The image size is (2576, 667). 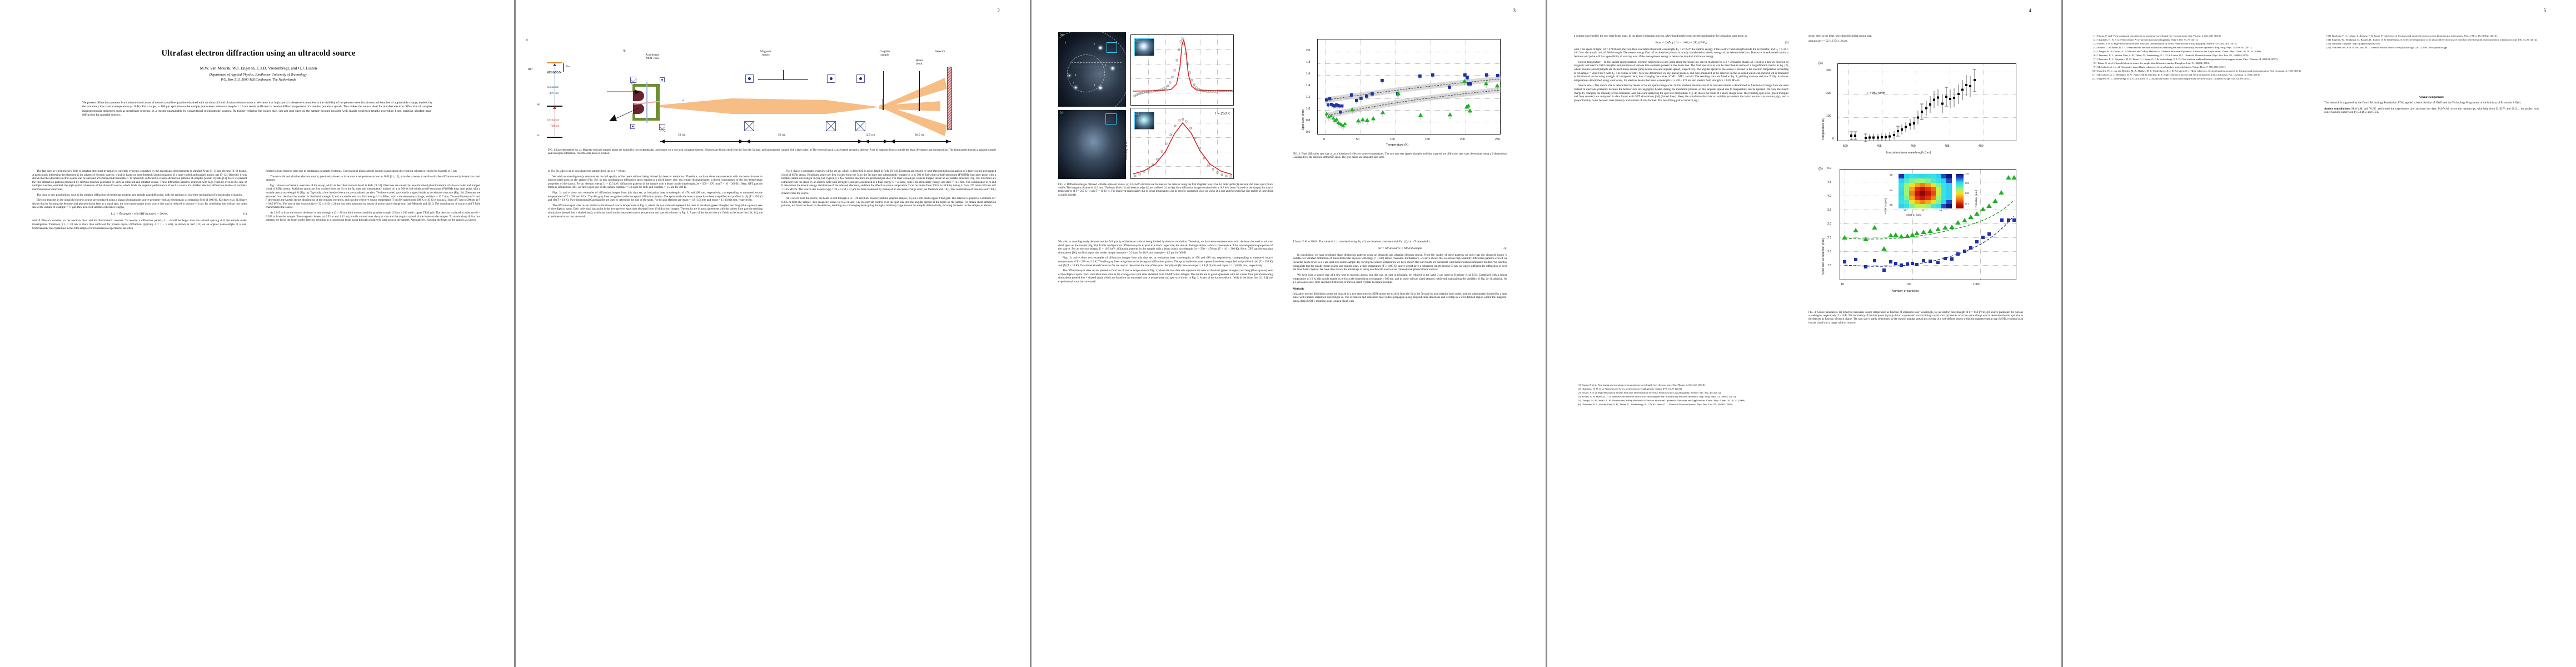 I want to click on page-number: 4, so click(x=2030, y=10).